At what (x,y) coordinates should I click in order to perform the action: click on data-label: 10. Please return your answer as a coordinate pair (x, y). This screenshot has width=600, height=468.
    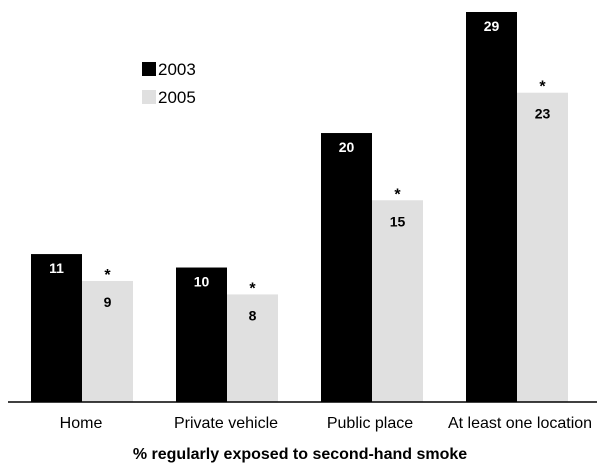
    Looking at the image, I should click on (202, 282).